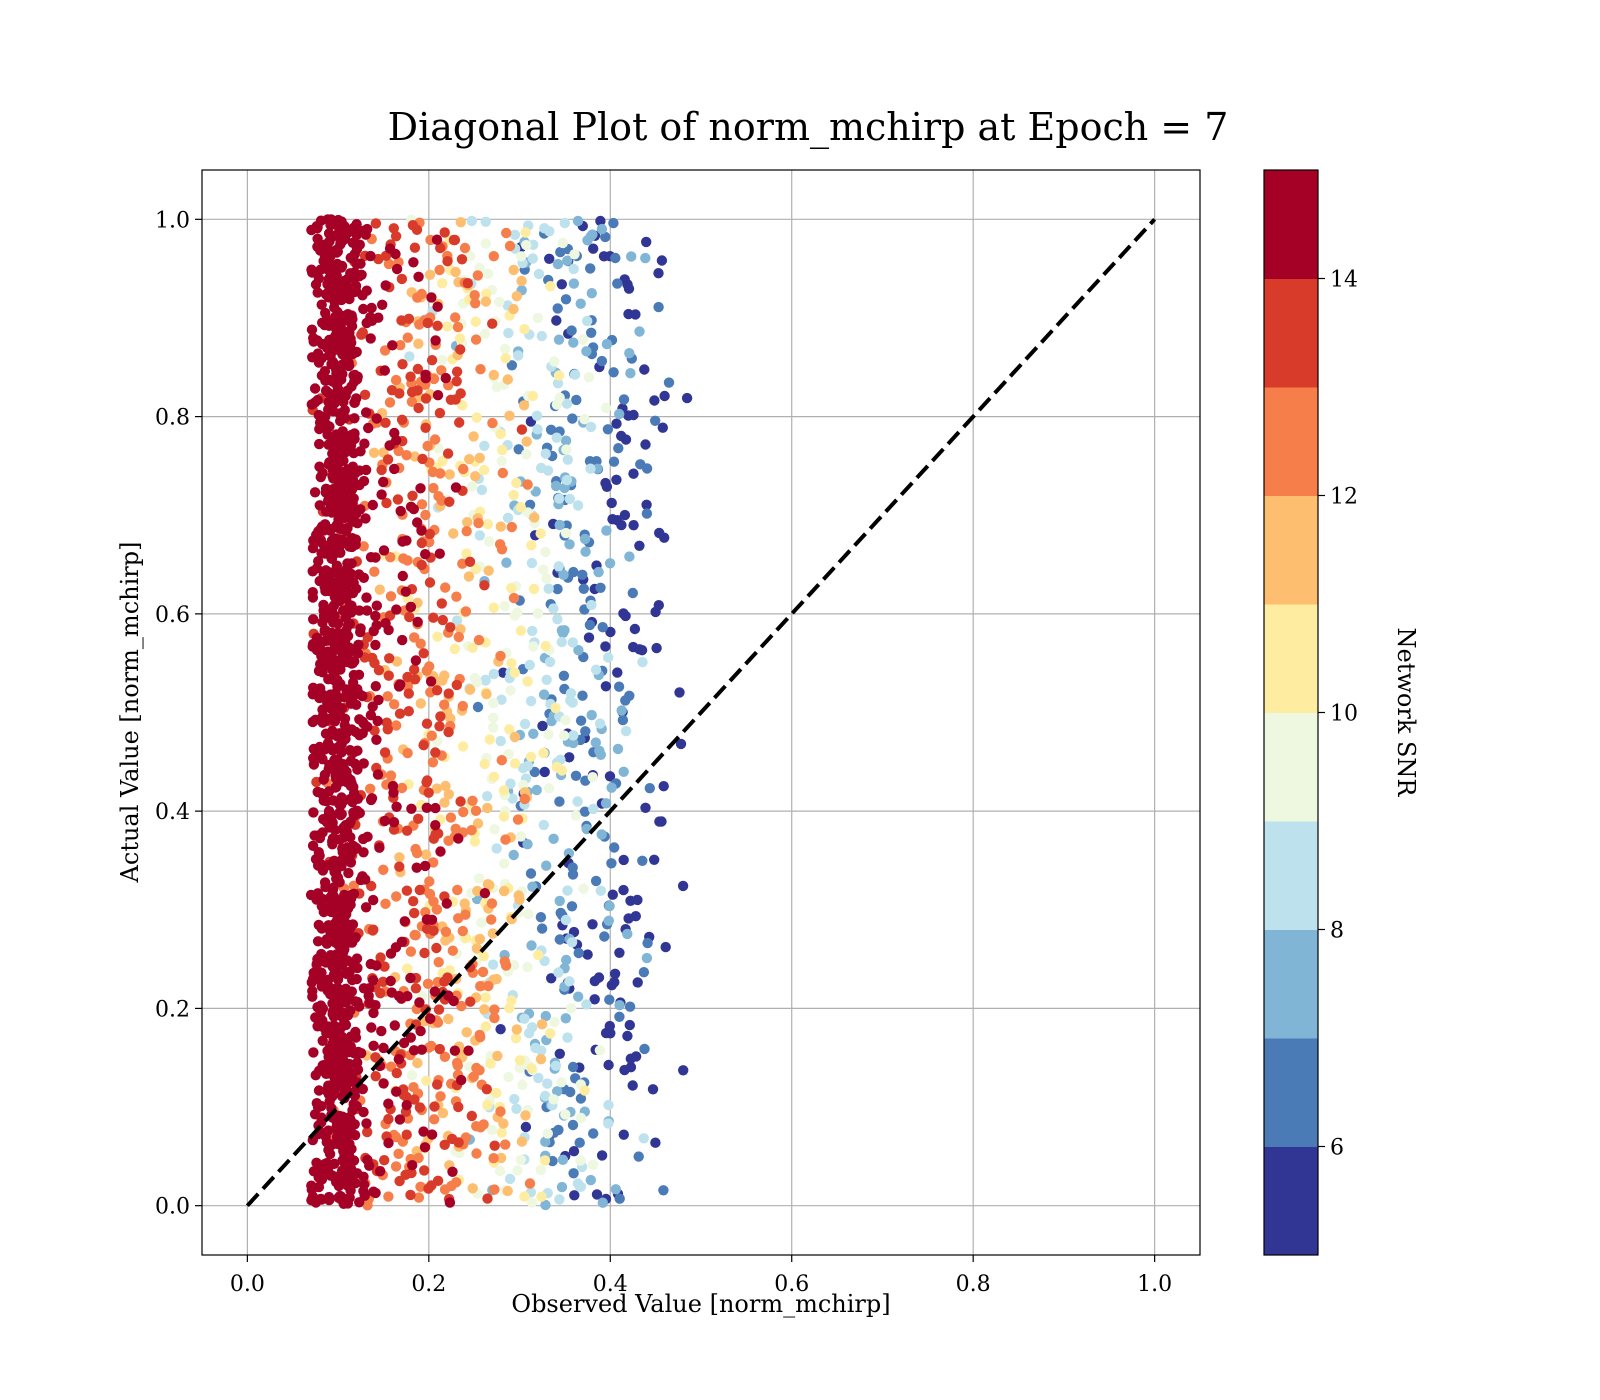 Image resolution: width=1600 pixels, height=1400 pixels. Describe the element at coordinates (1406, 713) in the screenshot. I see `colorbar-label: Network SNR` at that location.